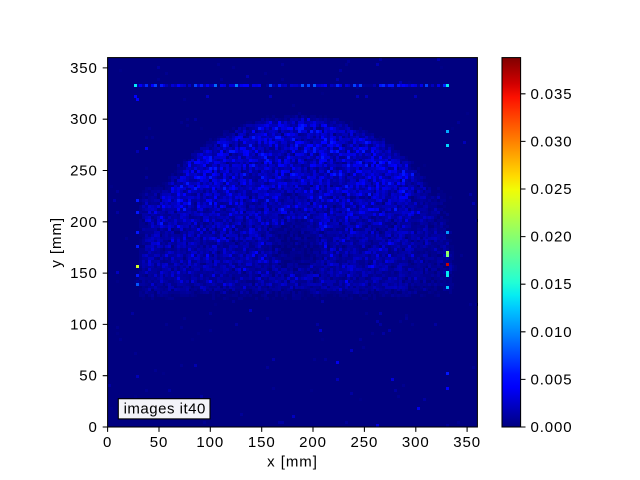  Describe the element at coordinates (165, 409) in the screenshot. I see `svg-text: images it40` at that location.